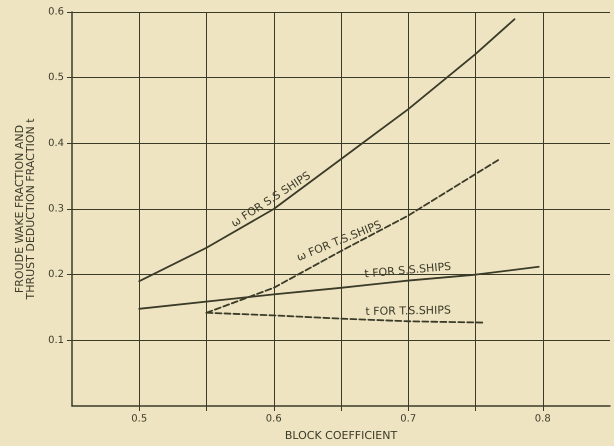 The width and height of the screenshot is (614, 446). Describe the element at coordinates (139, 419) in the screenshot. I see `x-tick-label: 0.5` at that location.